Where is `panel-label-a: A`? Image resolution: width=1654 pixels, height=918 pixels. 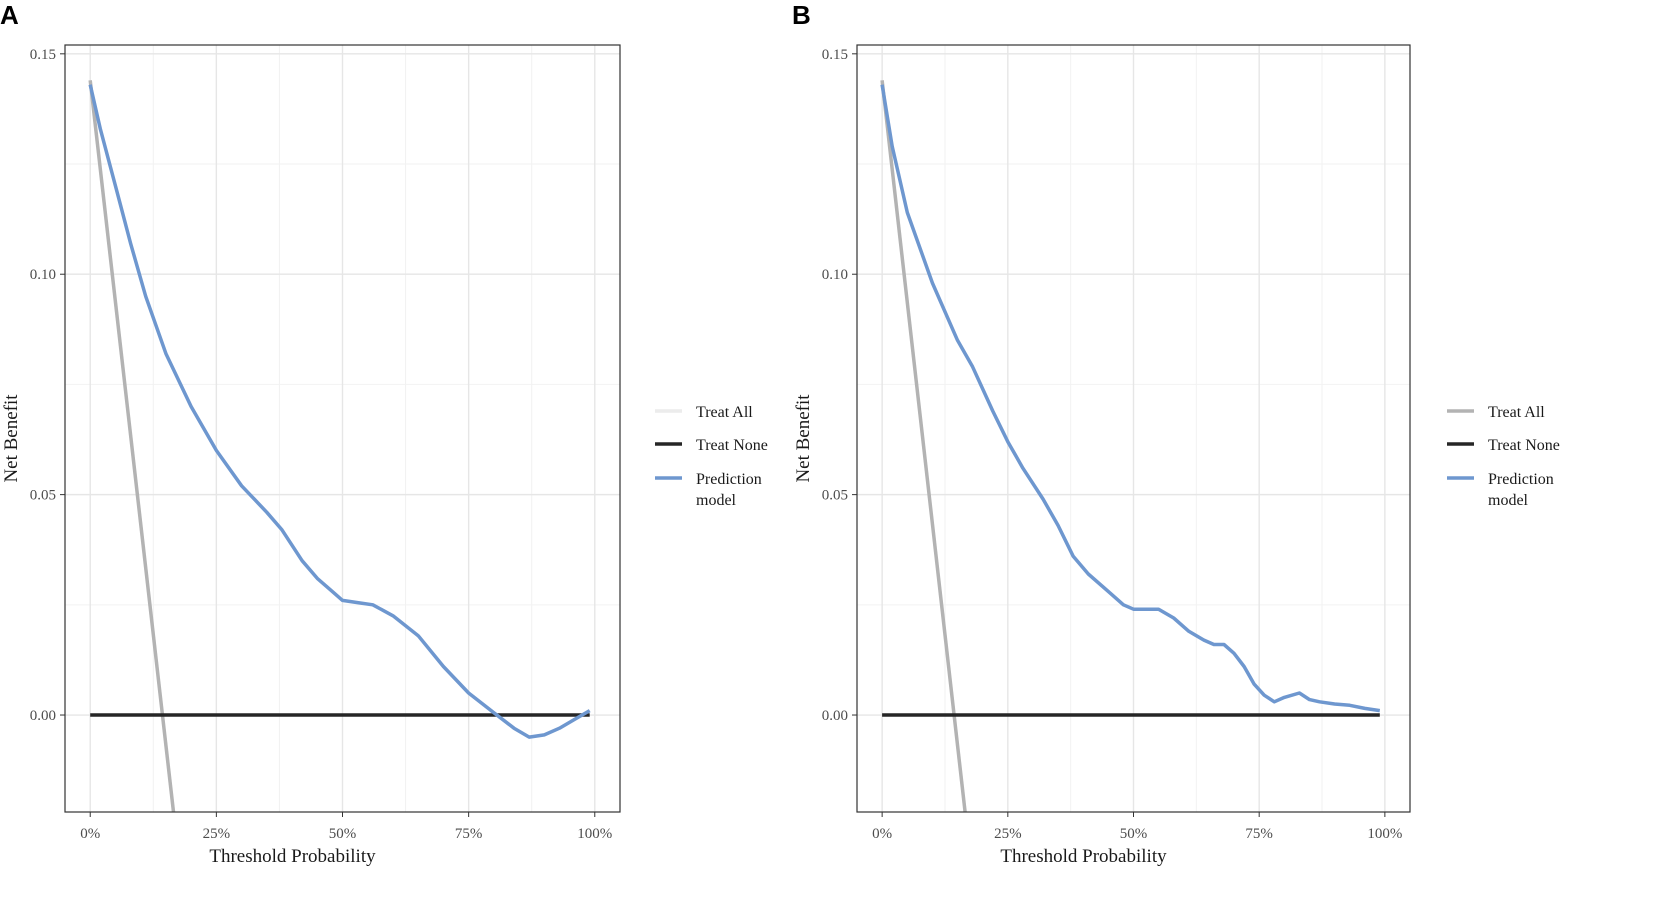
panel-label-a: A is located at coordinates (9, 15).